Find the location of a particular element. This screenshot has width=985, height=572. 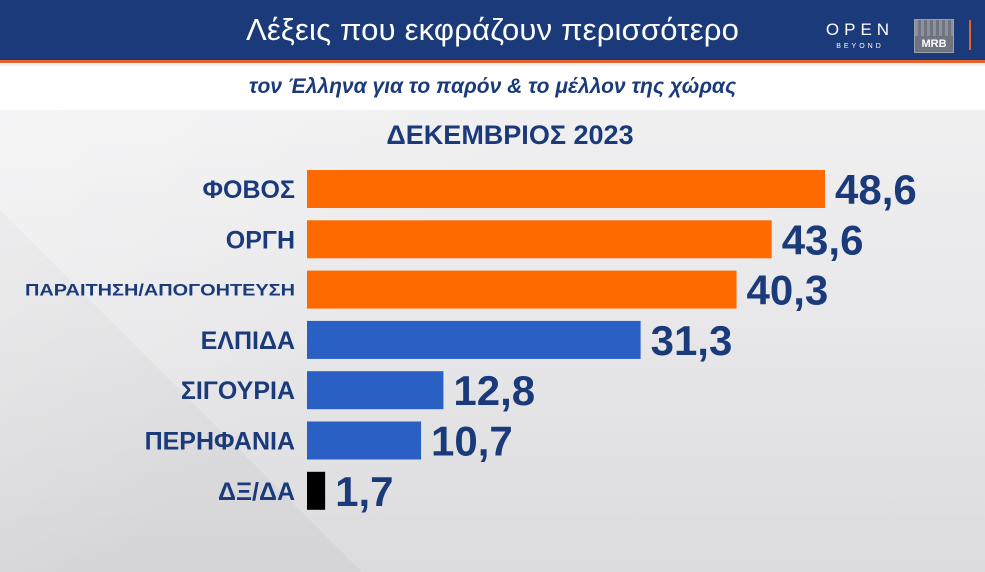

value-label: 43,6 is located at coordinates (823, 239).